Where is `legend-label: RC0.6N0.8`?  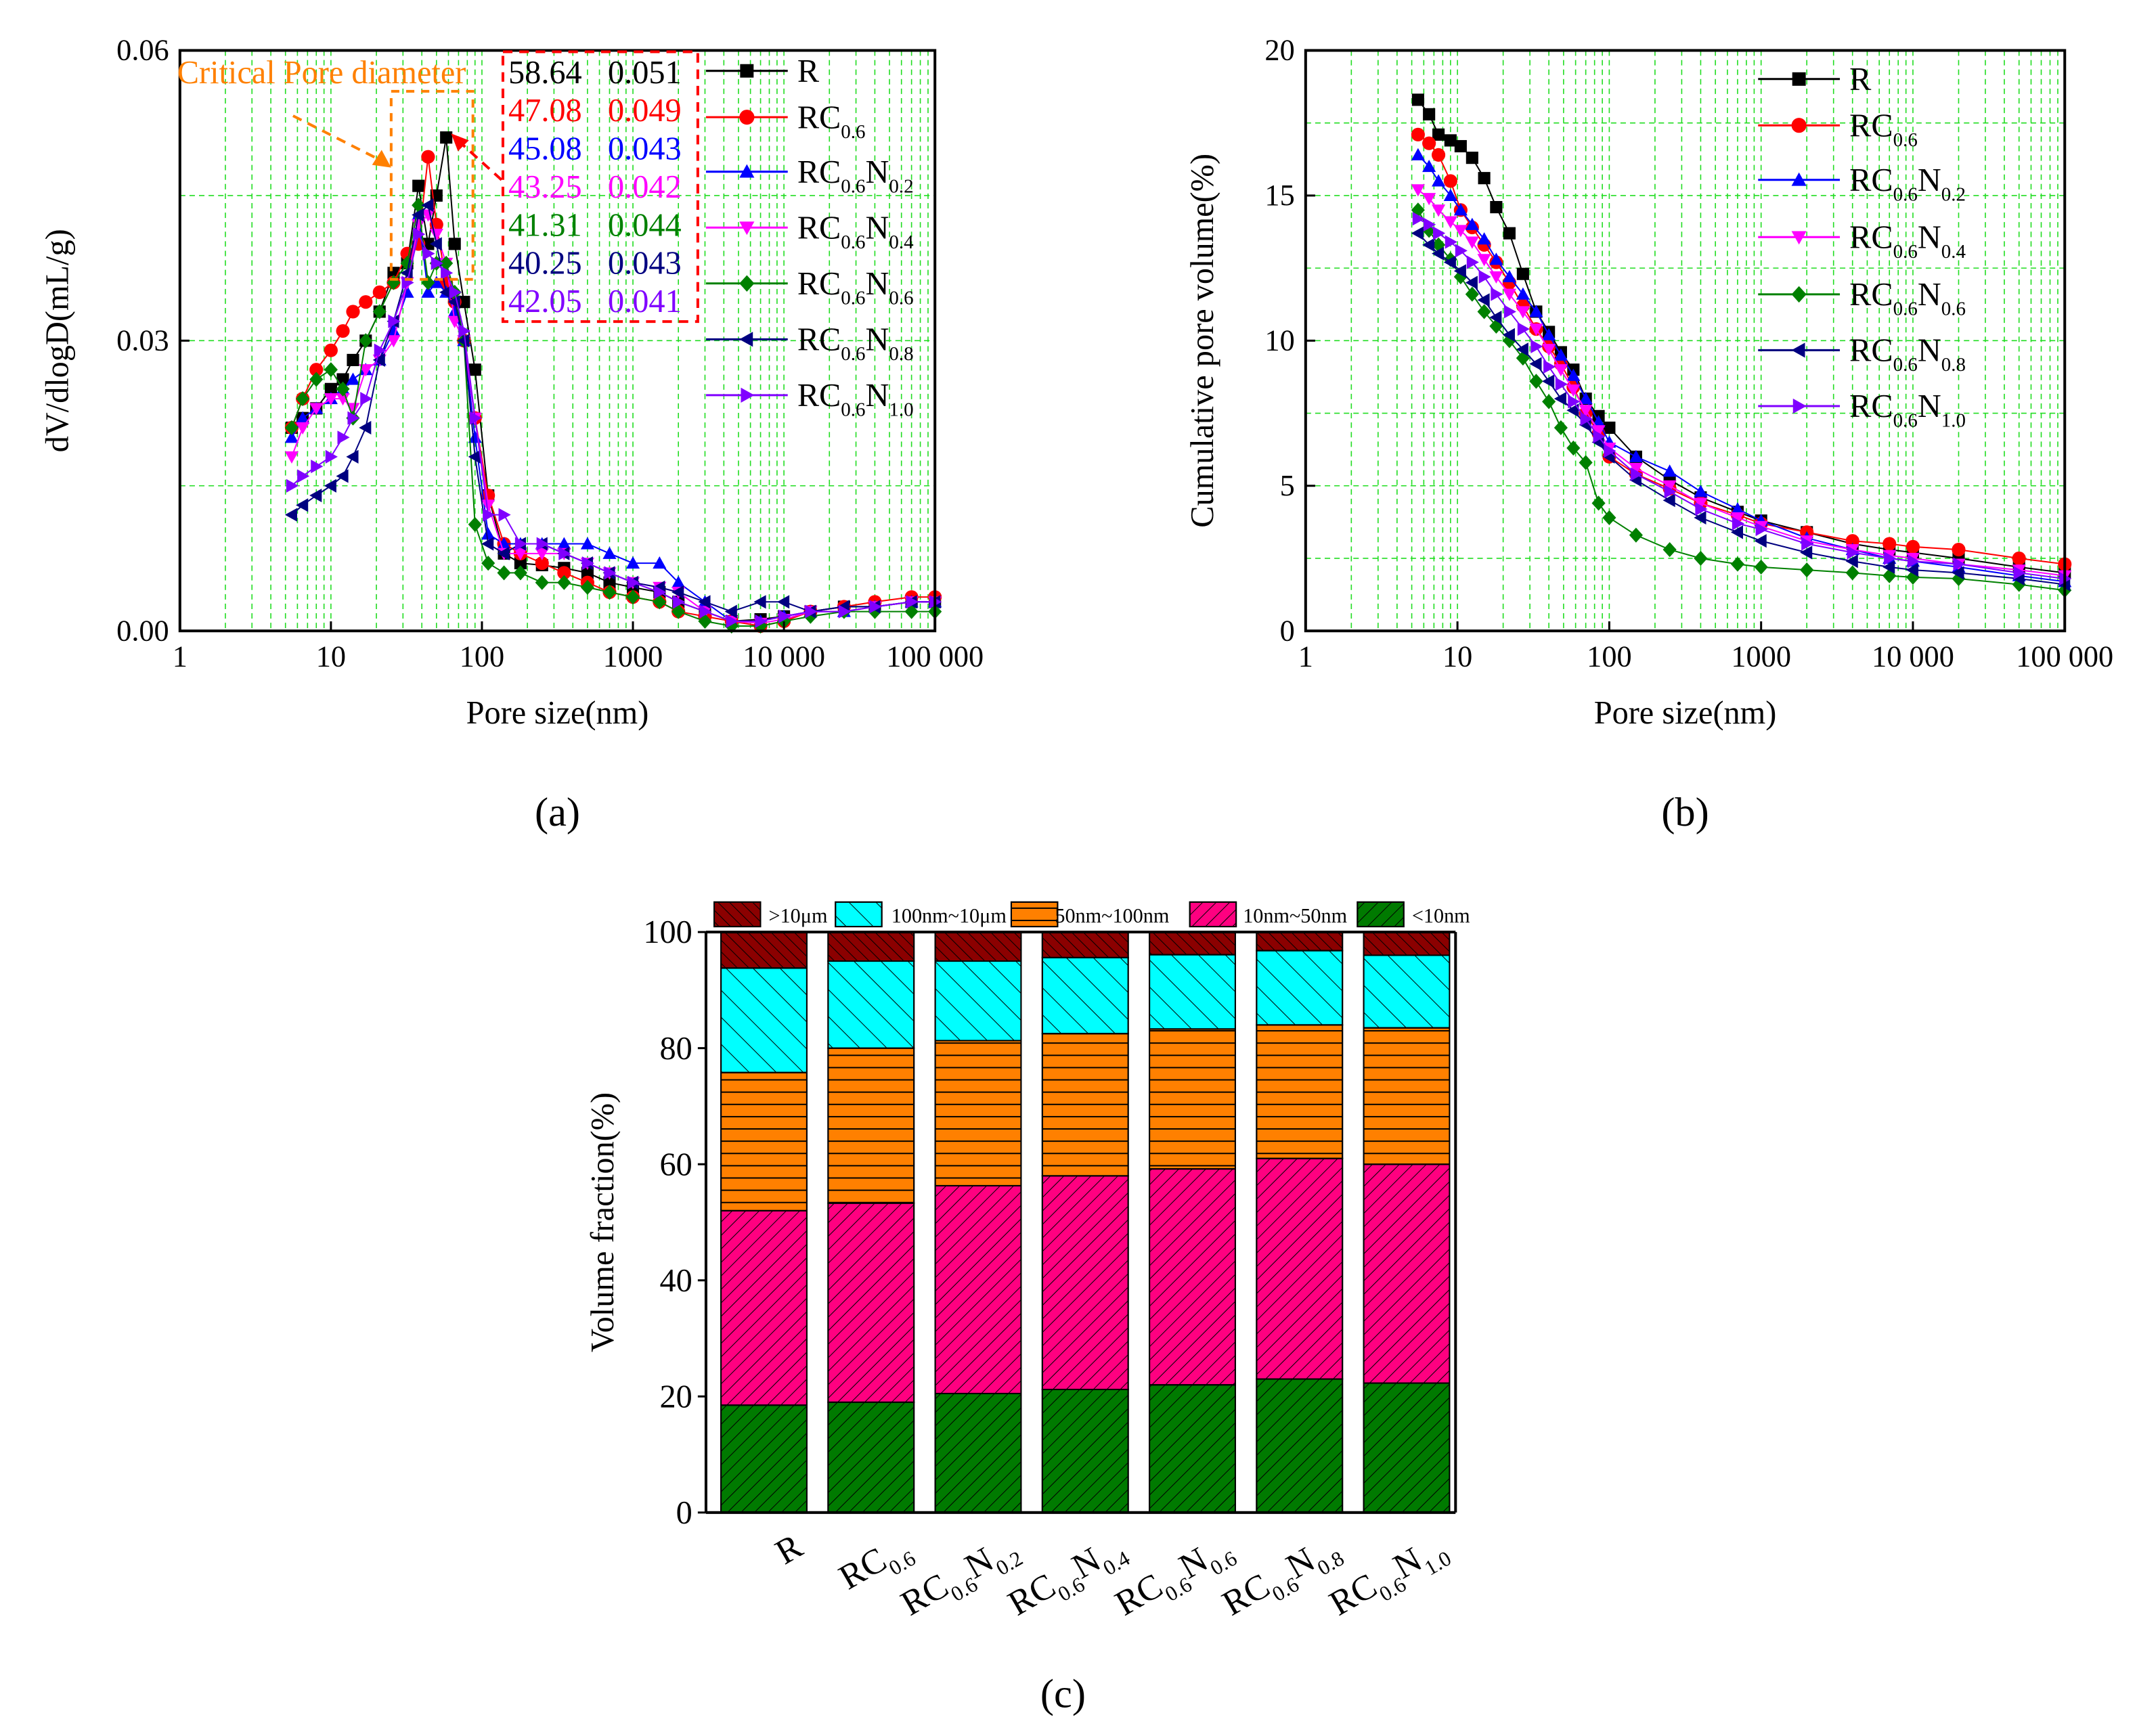
legend-label: RC0.6N0.8 is located at coordinates (1907, 354).